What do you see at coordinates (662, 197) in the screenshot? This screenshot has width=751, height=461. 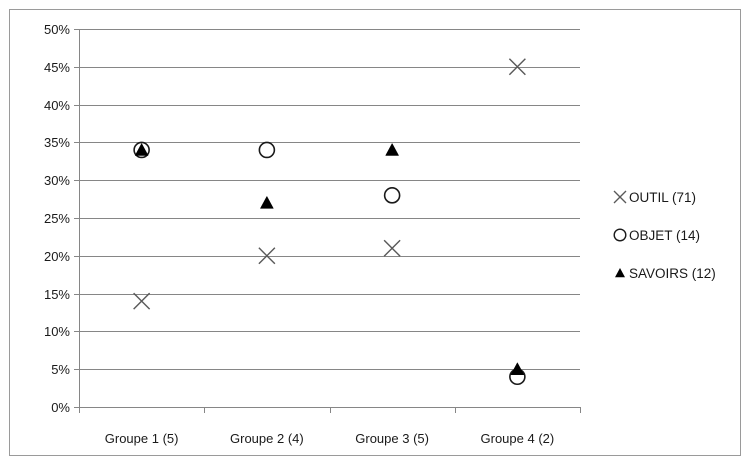 I see `legend-label: OUTIL (71)` at bounding box center [662, 197].